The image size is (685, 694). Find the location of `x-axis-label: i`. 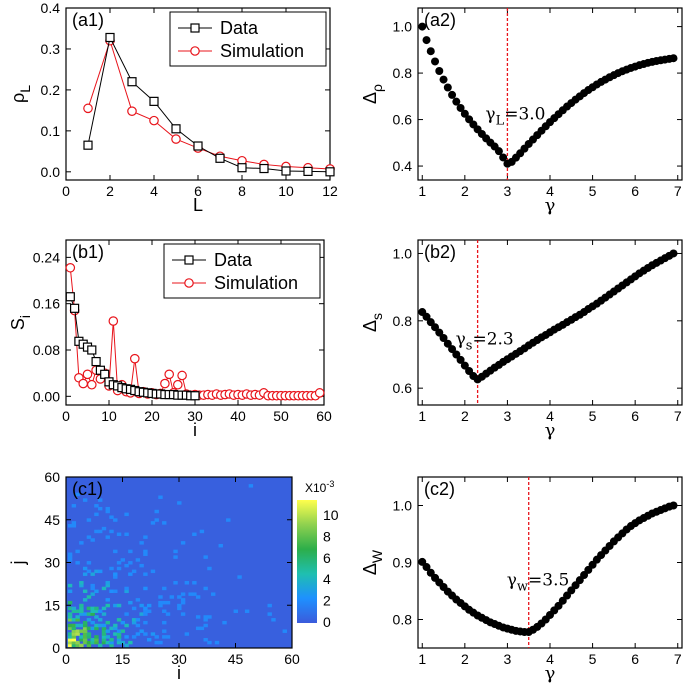

x-axis-label: i is located at coordinates (195, 430).